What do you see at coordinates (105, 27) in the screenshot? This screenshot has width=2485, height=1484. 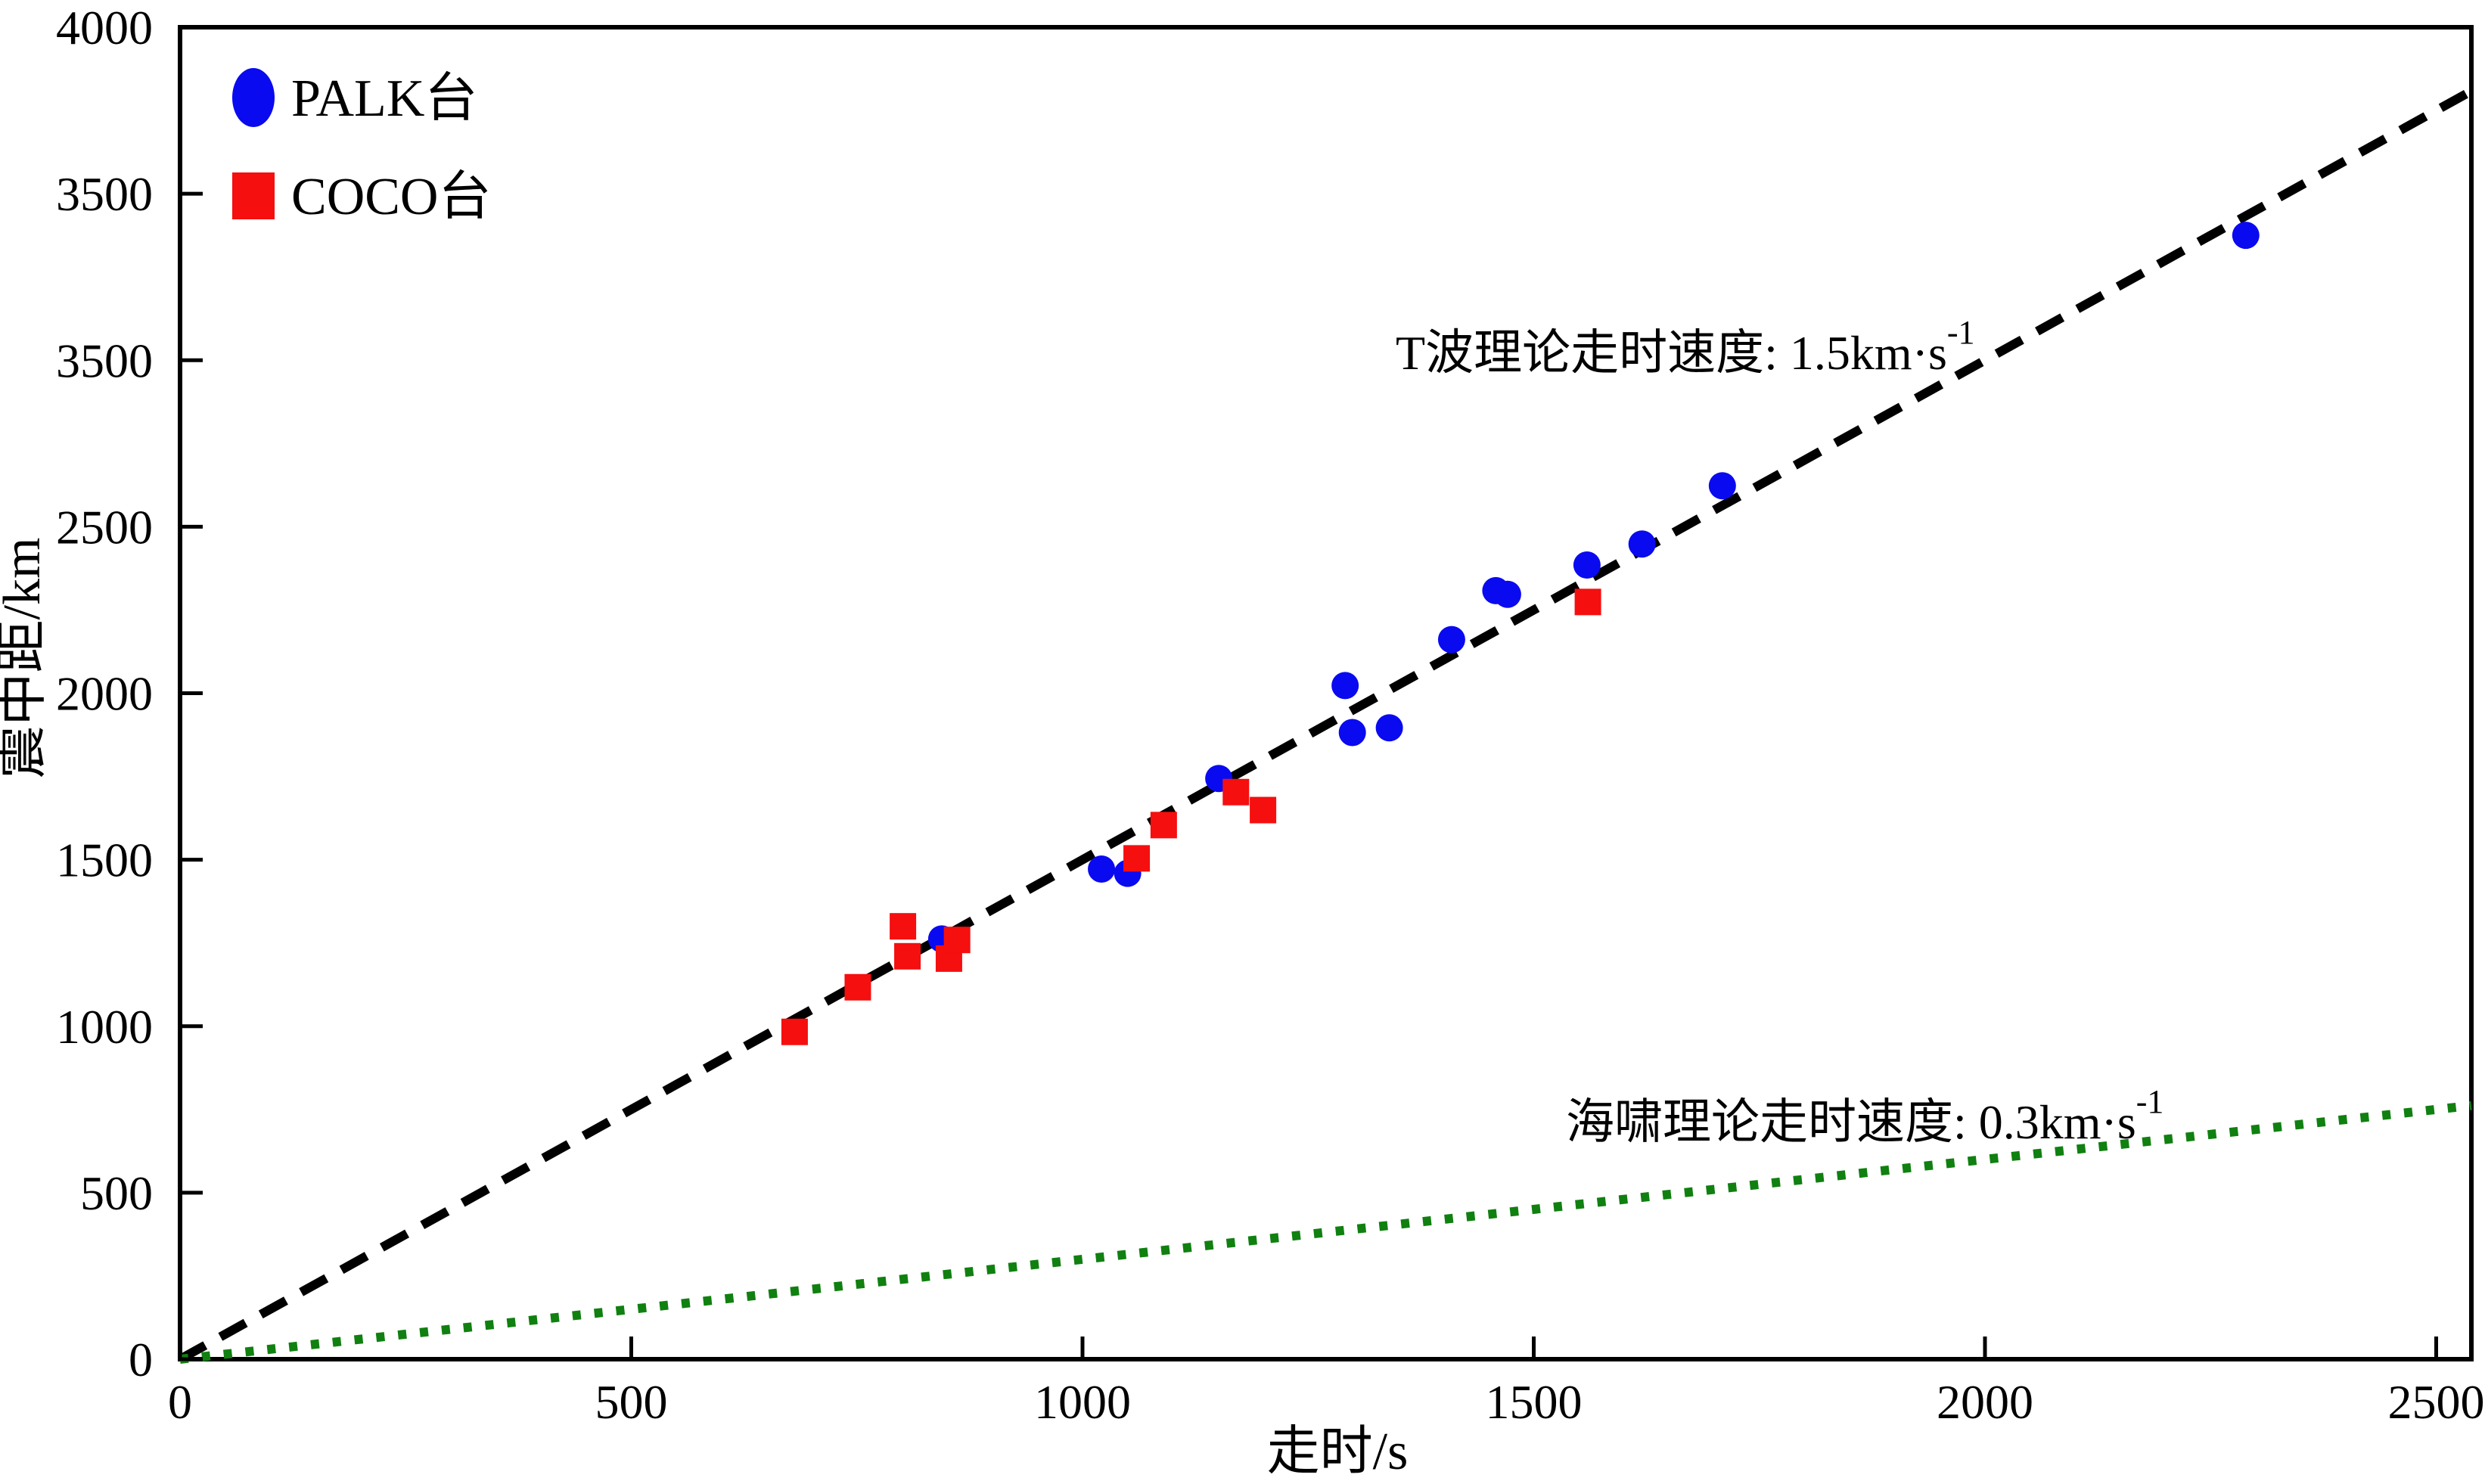 I see `y-tick-label: 4000` at bounding box center [105, 27].